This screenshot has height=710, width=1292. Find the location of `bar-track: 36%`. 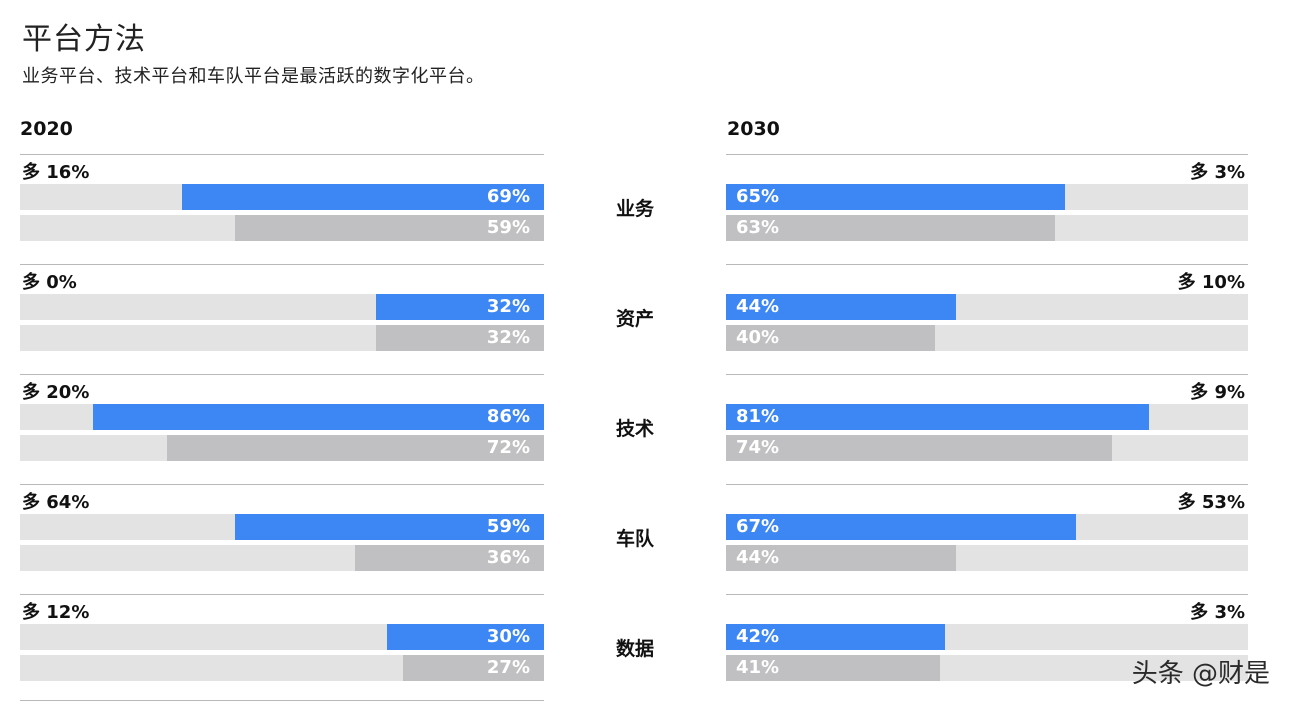

bar-track: 36% is located at coordinates (282, 558).